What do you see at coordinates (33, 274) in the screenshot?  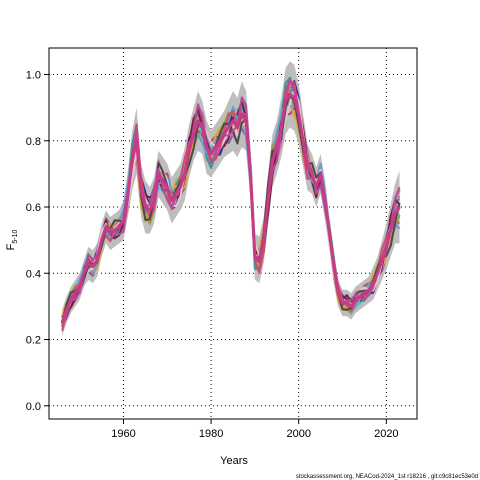 I see `y-tick-label: 0.4` at bounding box center [33, 274].